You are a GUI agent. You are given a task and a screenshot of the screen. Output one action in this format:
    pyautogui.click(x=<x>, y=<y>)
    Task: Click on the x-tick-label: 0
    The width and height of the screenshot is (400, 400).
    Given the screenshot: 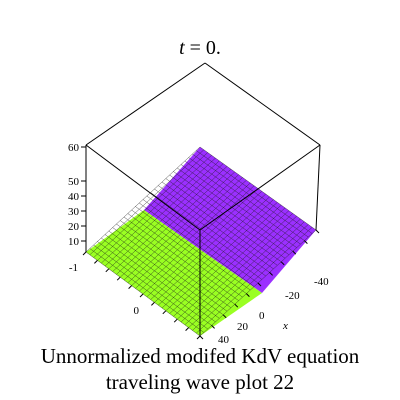 What is the action you would take?
    pyautogui.click(x=262, y=316)
    